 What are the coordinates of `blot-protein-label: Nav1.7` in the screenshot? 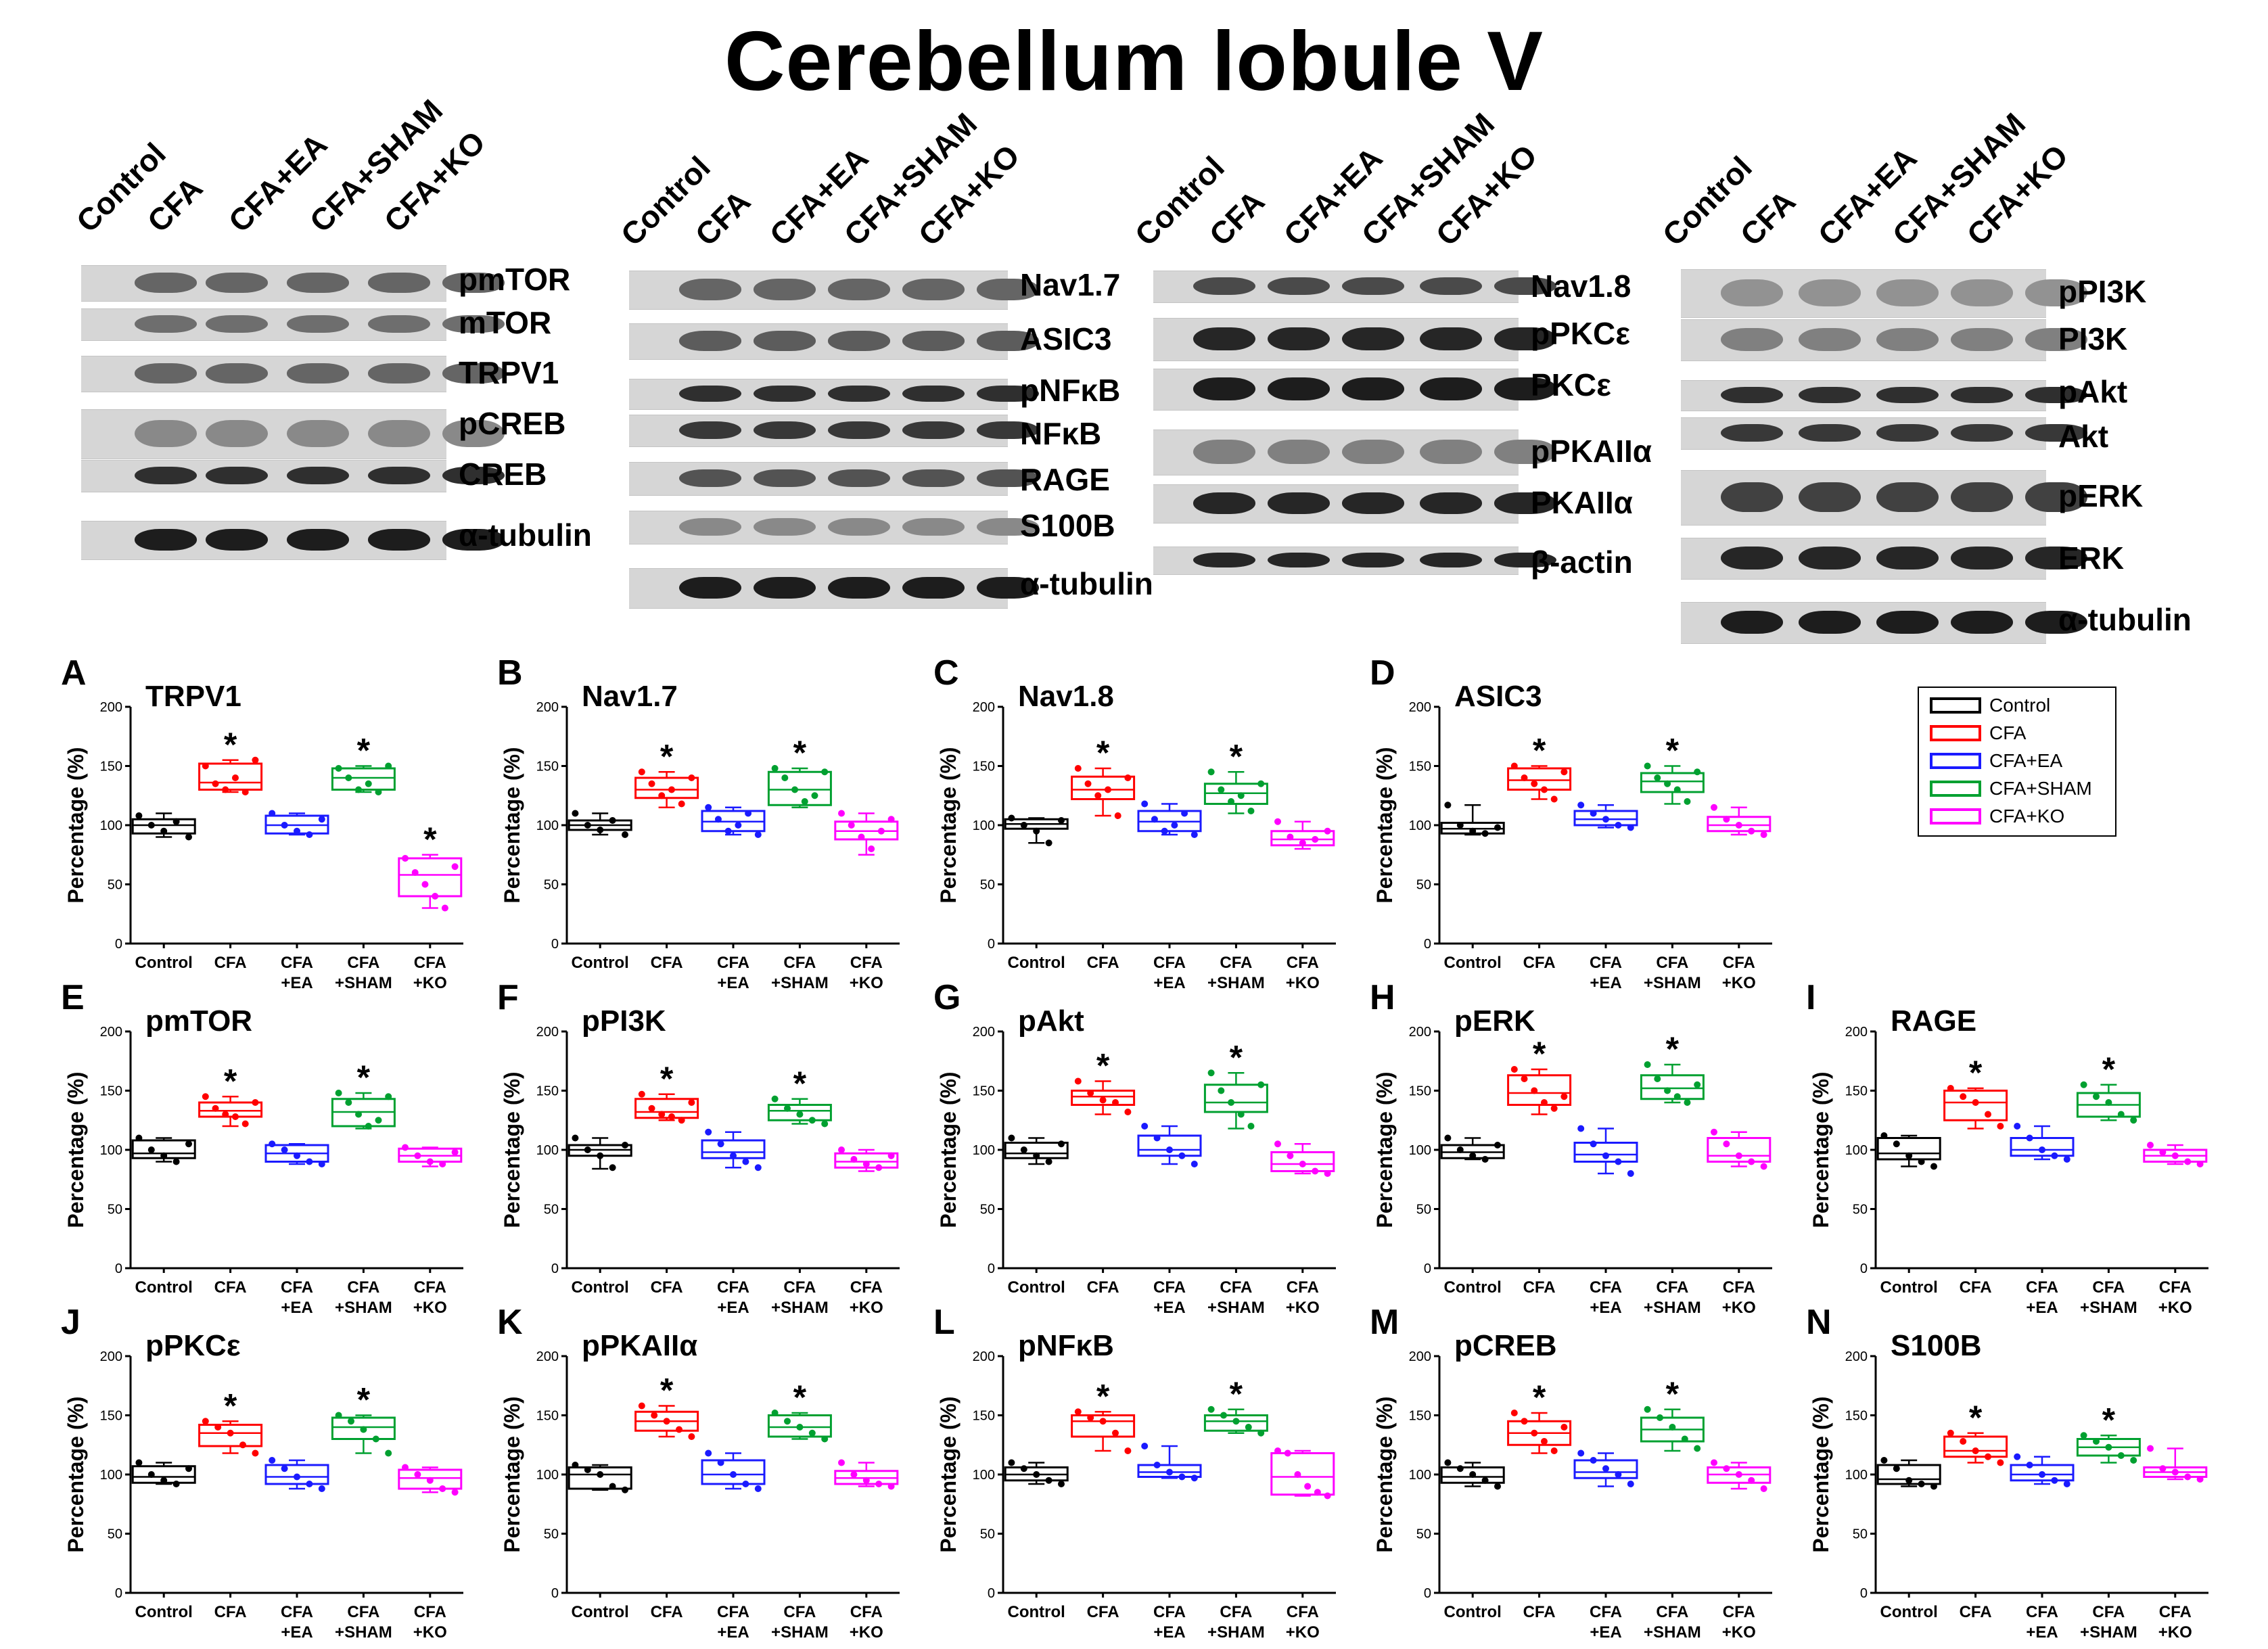 It's located at (1070, 284).